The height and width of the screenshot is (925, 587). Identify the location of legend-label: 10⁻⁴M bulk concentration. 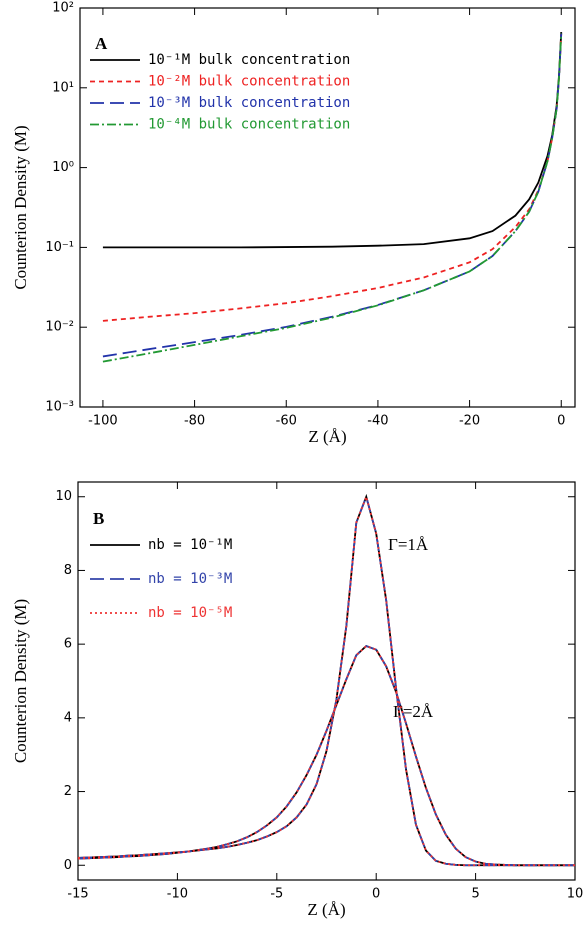
(249, 125).